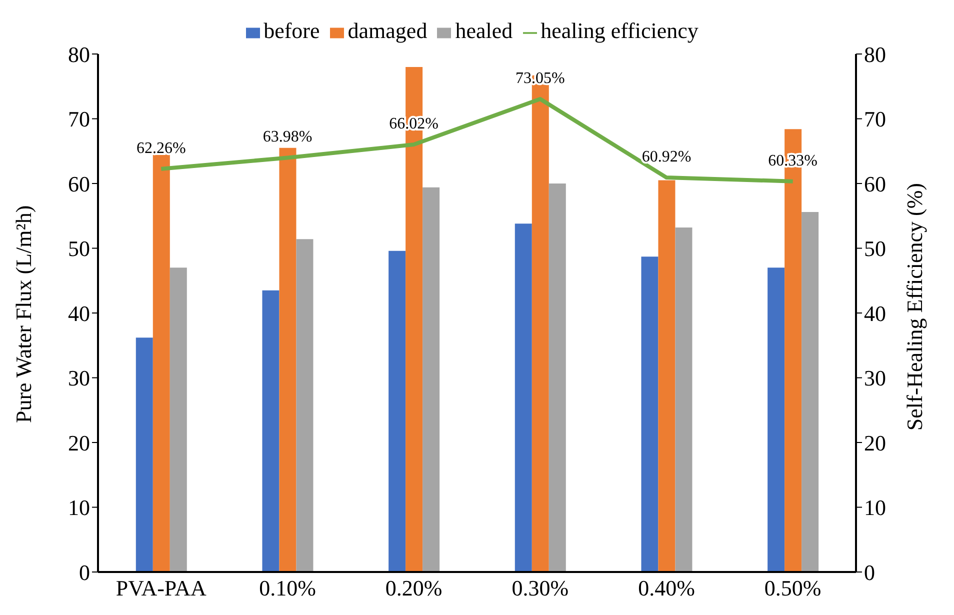  Describe the element at coordinates (413, 588) in the screenshot. I see `x-tick-label: 0.20%` at that location.